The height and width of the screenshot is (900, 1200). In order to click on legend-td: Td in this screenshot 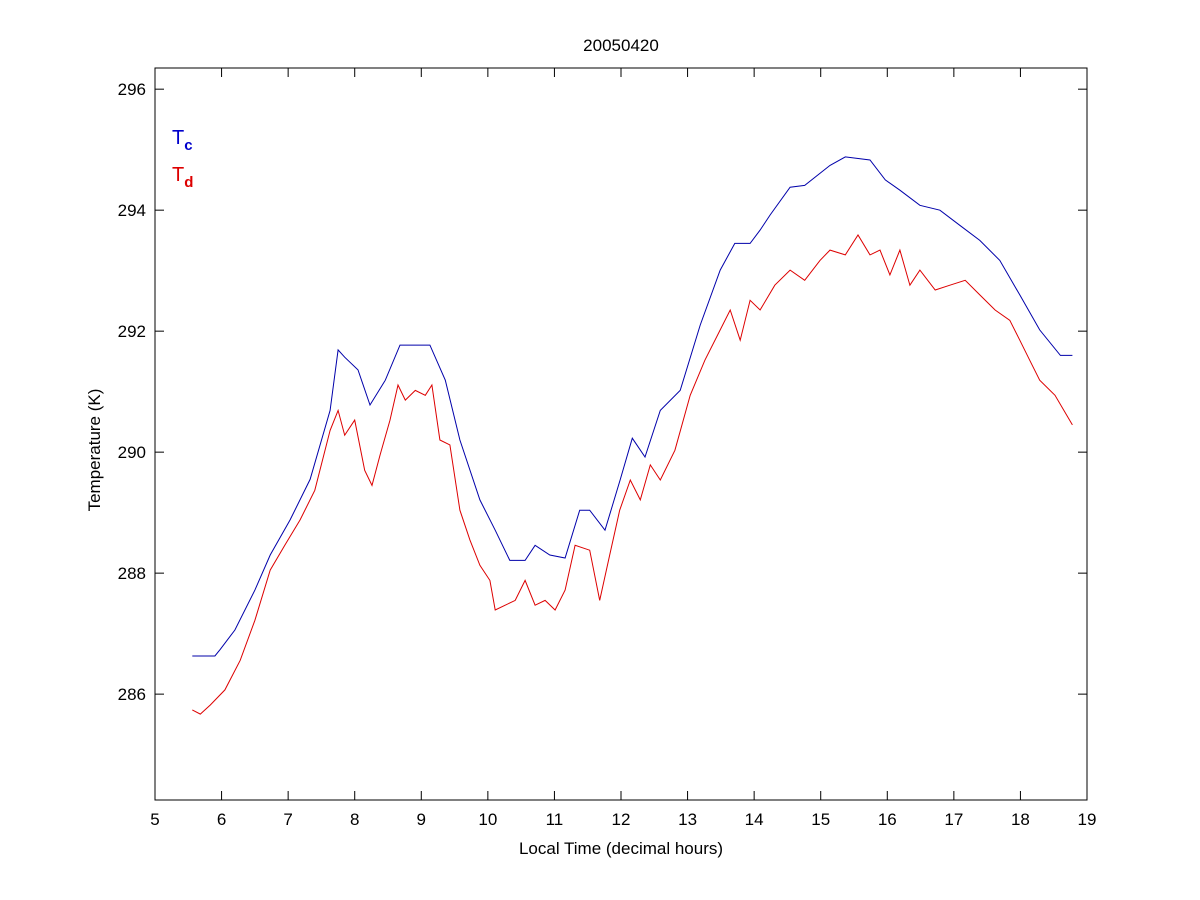, I will do `click(182, 177)`.